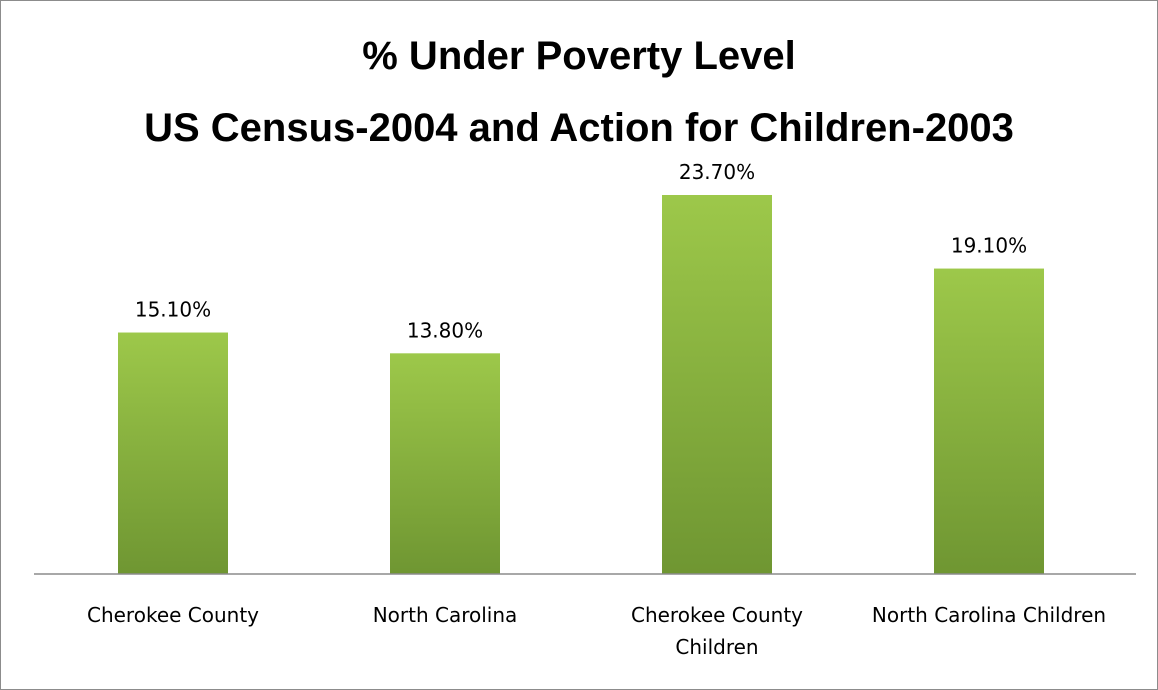 This screenshot has width=1158, height=690. I want to click on category-label-0: Cherokee County, so click(173, 615).